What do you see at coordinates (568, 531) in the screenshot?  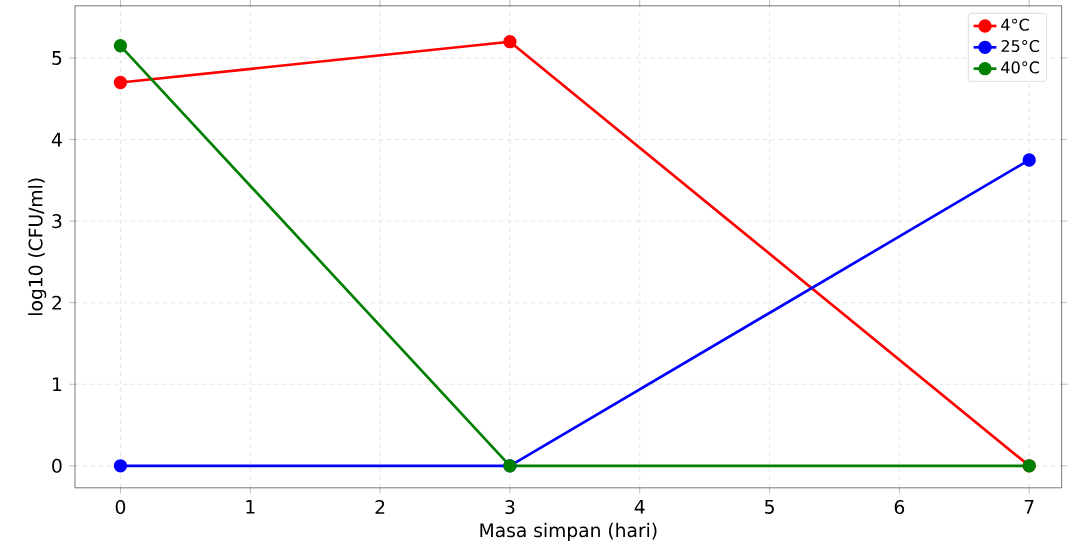 I see `x-axis-title: Masa simpan (hari)` at bounding box center [568, 531].